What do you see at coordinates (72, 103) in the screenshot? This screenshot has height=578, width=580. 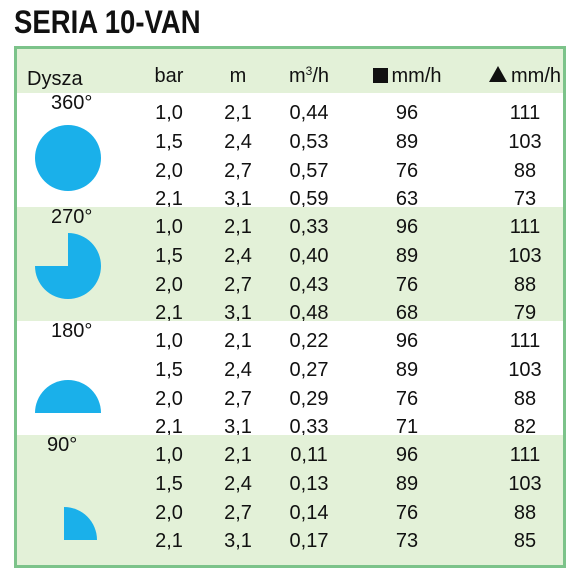 I see `arc-angle-label: 360°` at bounding box center [72, 103].